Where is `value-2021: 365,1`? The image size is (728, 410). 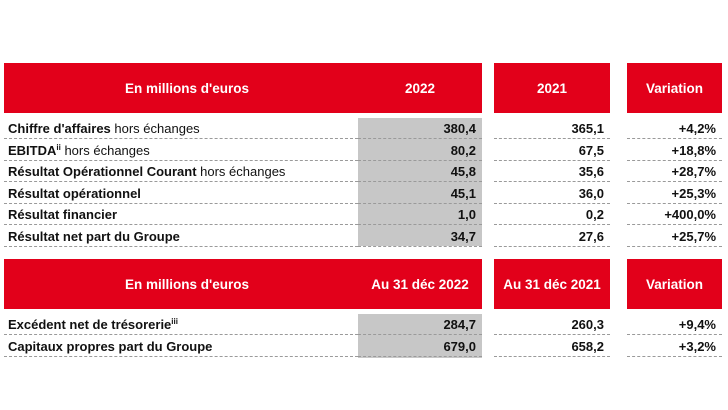
value-2021: 365,1 is located at coordinates (552, 128).